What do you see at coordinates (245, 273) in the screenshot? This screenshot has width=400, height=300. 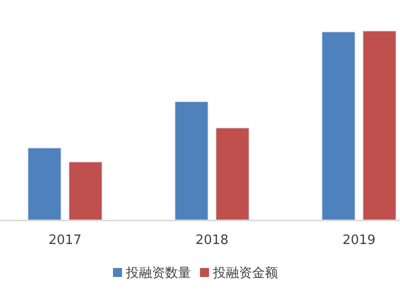 I see `legend-label: 投融资金额` at bounding box center [245, 273].